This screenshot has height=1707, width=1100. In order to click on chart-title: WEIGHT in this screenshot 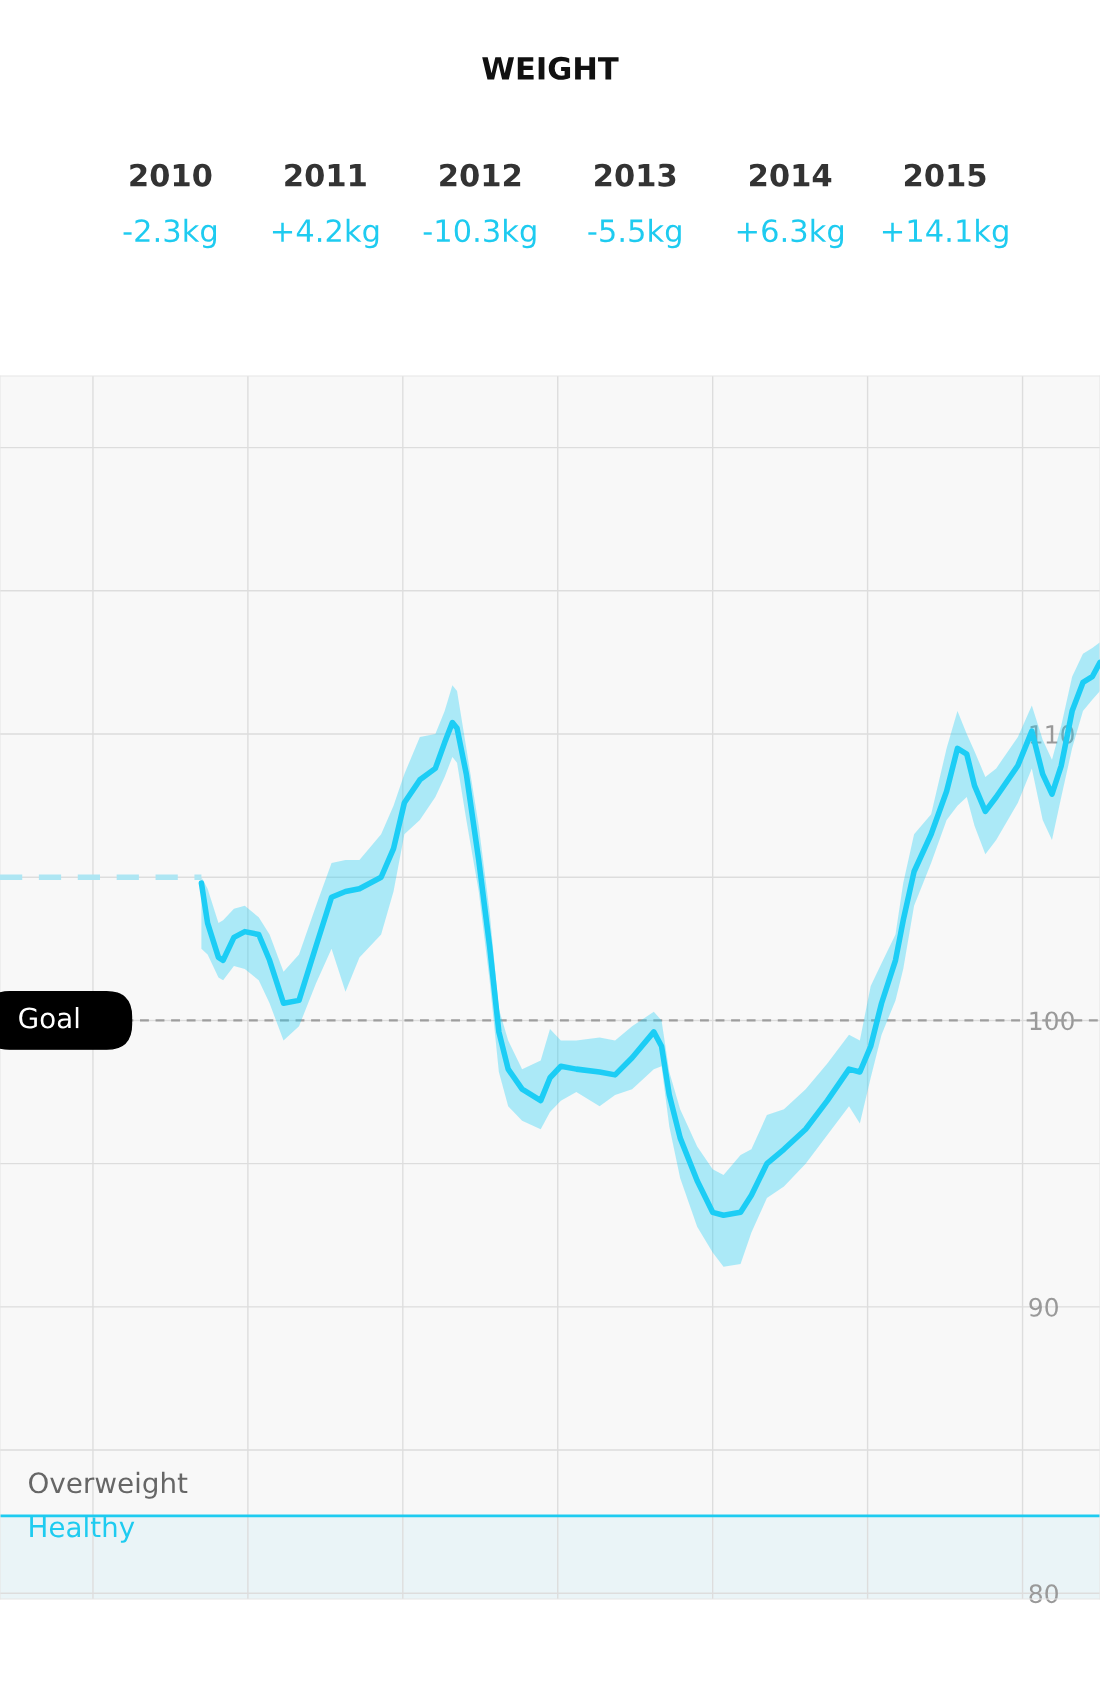, I will do `click(550, 68)`.